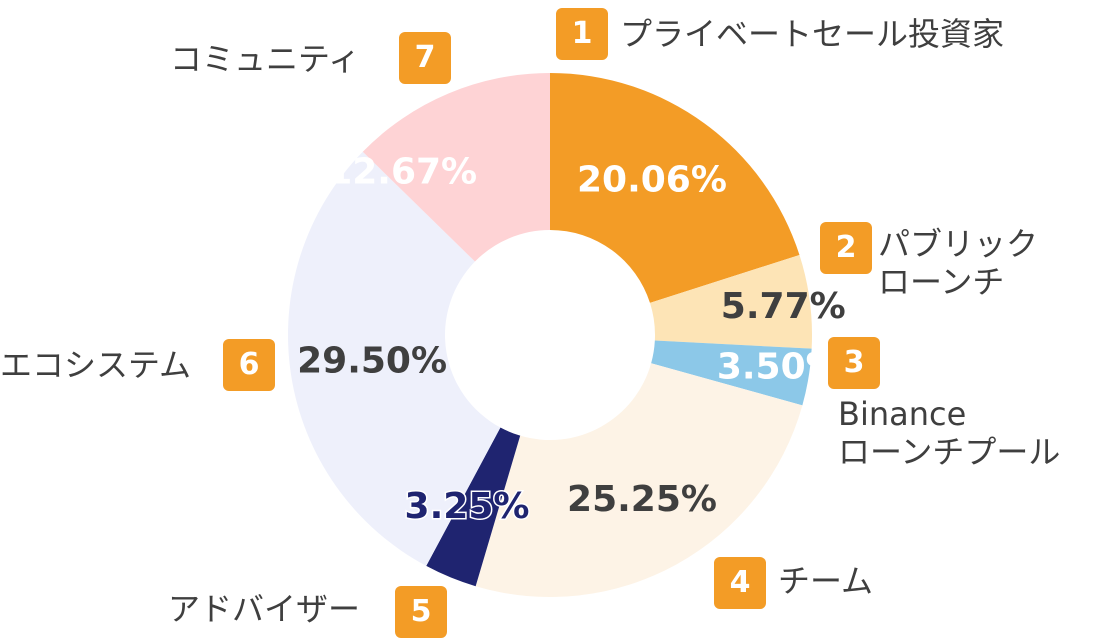  Describe the element at coordinates (467, 506) in the screenshot. I see `value-label-5: 3.25%` at that location.